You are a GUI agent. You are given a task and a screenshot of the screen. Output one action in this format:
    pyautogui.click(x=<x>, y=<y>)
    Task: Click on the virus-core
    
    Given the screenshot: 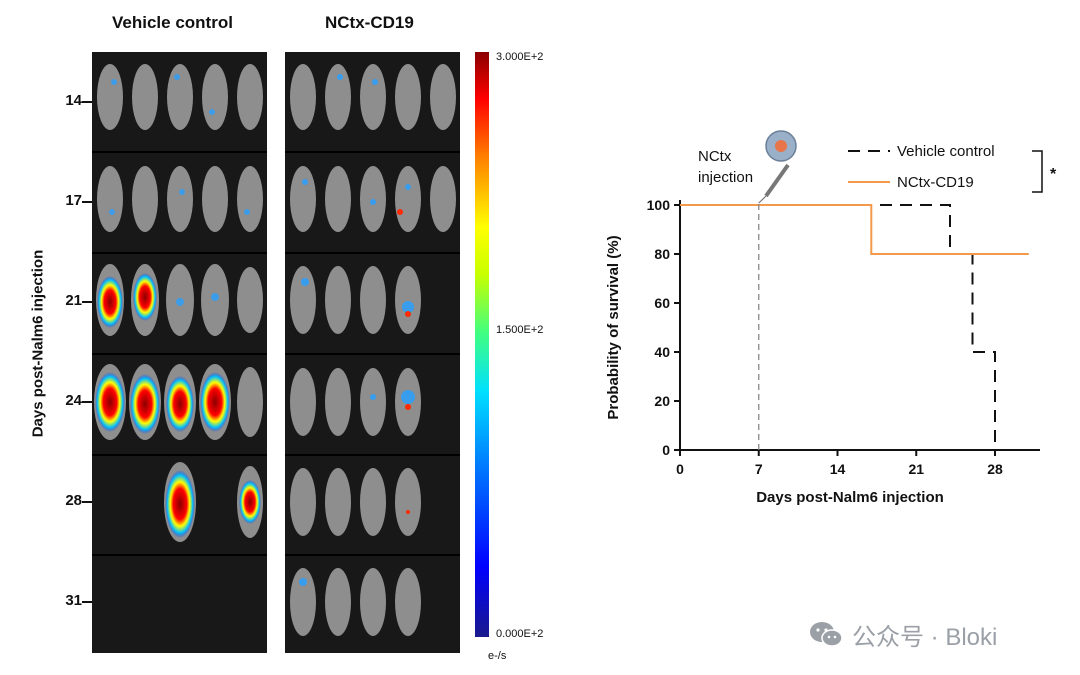 What is the action you would take?
    pyautogui.click(x=781, y=146)
    